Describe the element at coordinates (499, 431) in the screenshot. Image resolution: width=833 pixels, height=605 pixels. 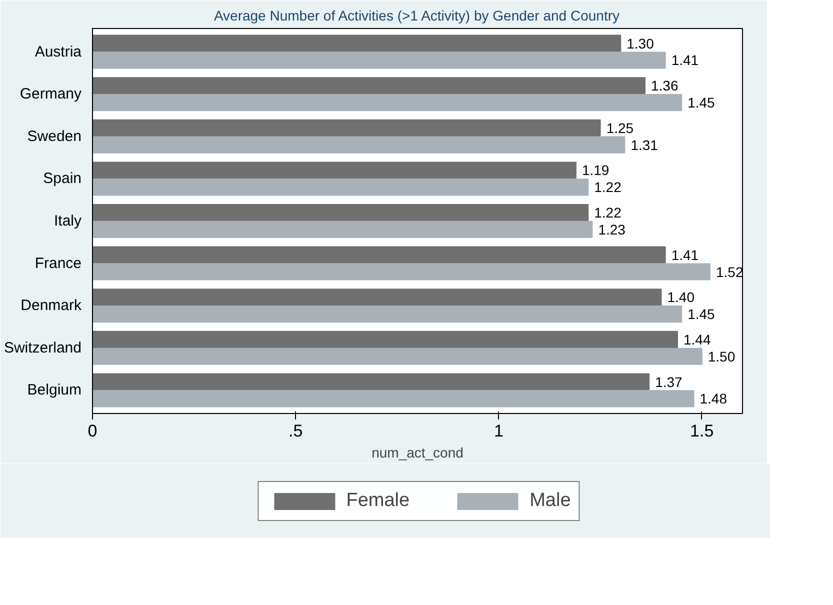
I see `x-tick-label: 1` at that location.